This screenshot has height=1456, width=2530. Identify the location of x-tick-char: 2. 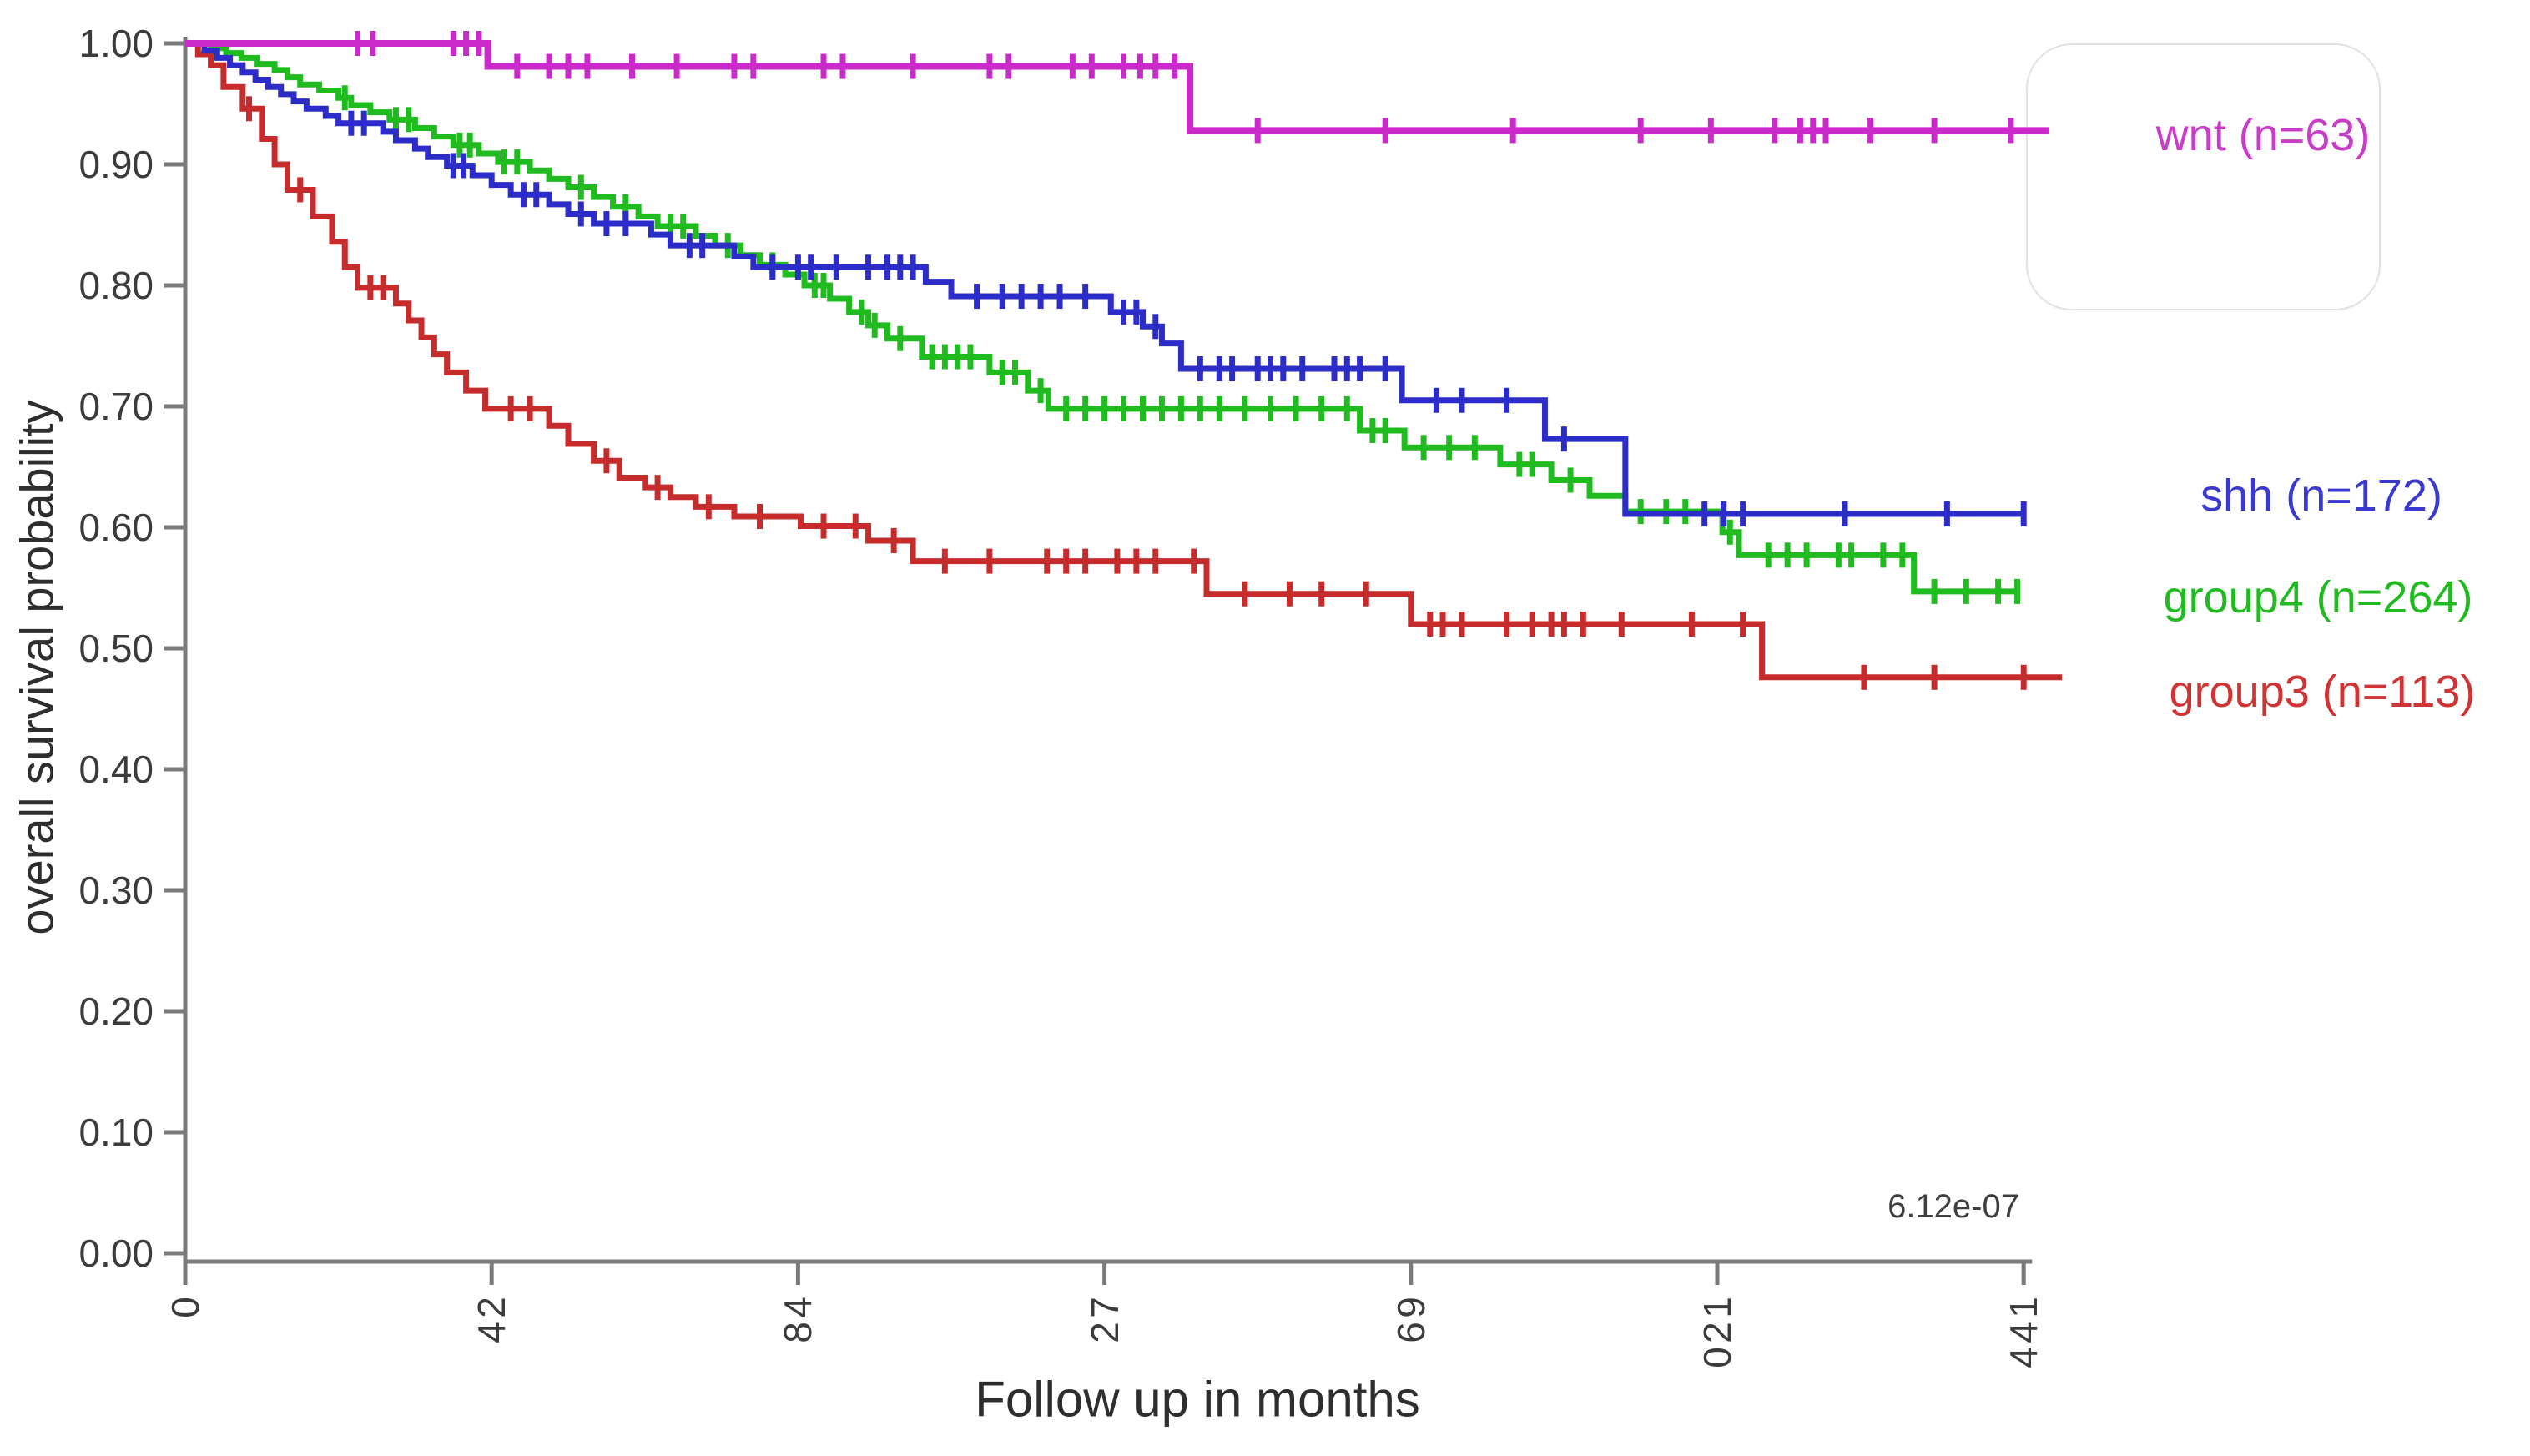
(1104, 1332).